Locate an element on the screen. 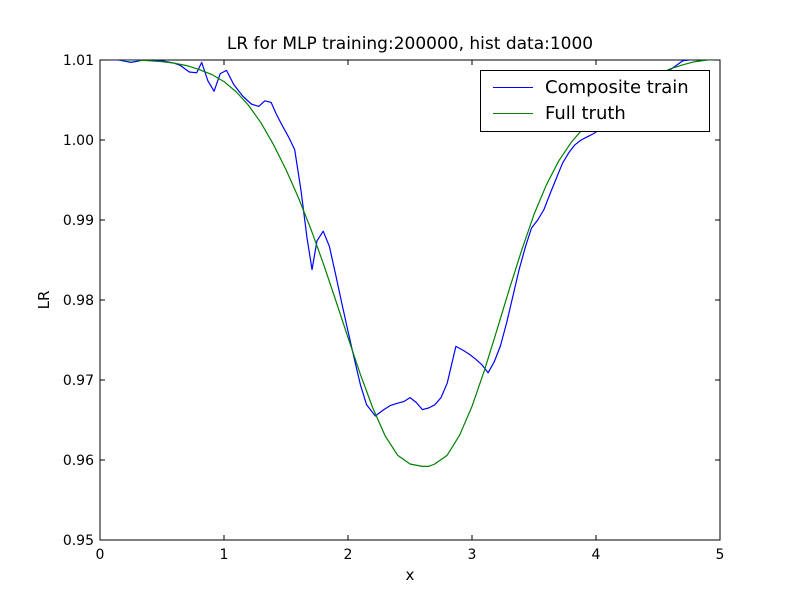 The width and height of the screenshot is (800, 600). legend-swatch-full-truth is located at coordinates (513, 113).